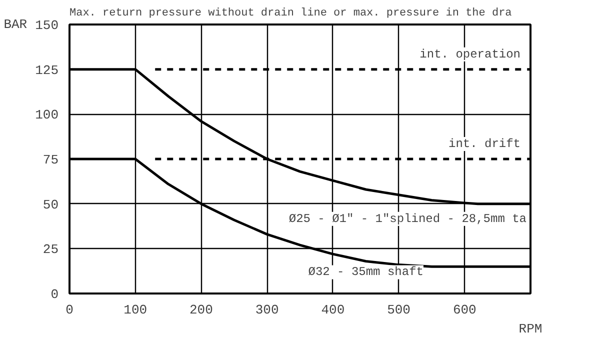 The height and width of the screenshot is (339, 600). Describe the element at coordinates (398, 310) in the screenshot. I see `x-tick-label: 500` at that location.